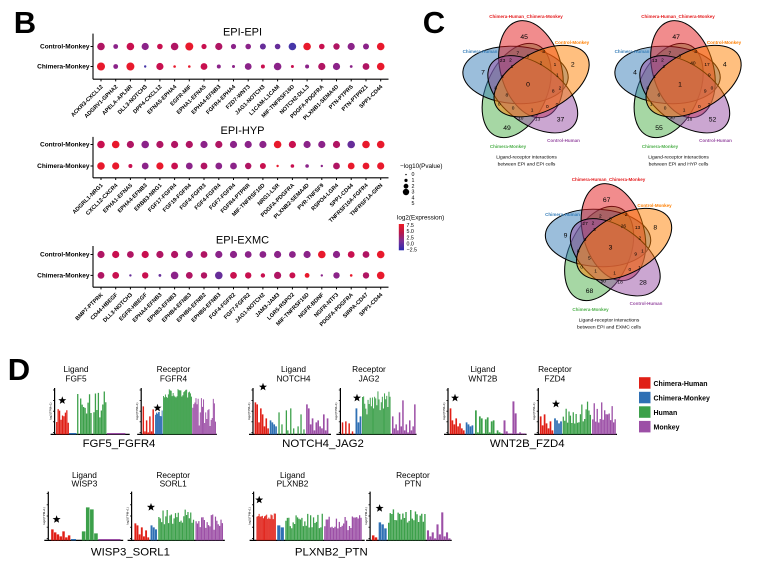 Image resolution: width=757 pixels, height=571 pixels. Describe the element at coordinates (503, 61) in the screenshot. I see `svg-text: 23` at that location.